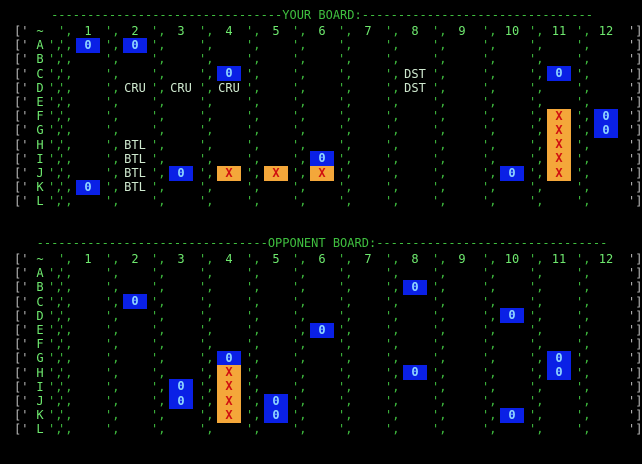  I want to click on opponent-board-col-label: 8, so click(415, 259).